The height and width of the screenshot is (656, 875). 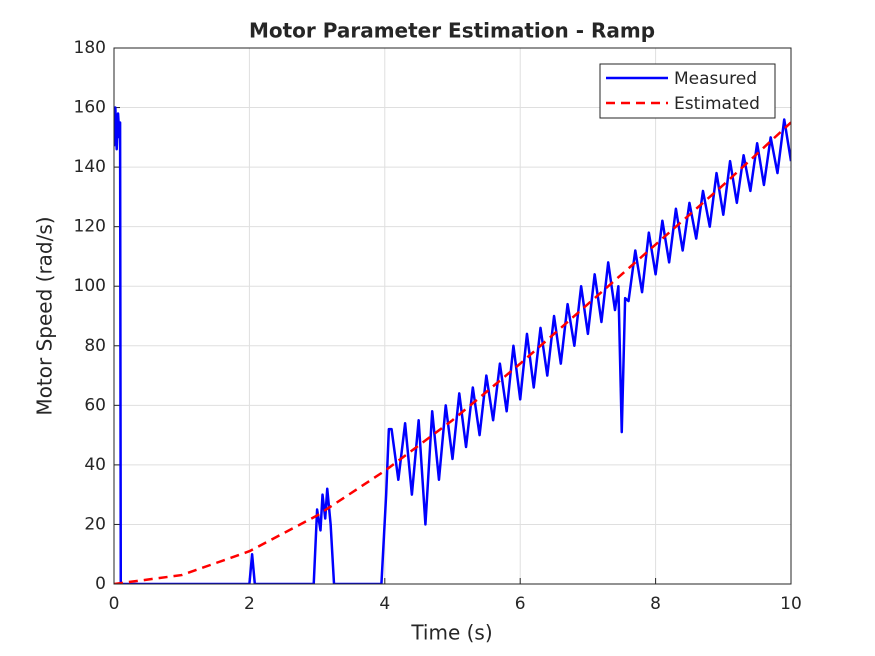 I want to click on y-tick-label: 0, so click(x=100, y=584).